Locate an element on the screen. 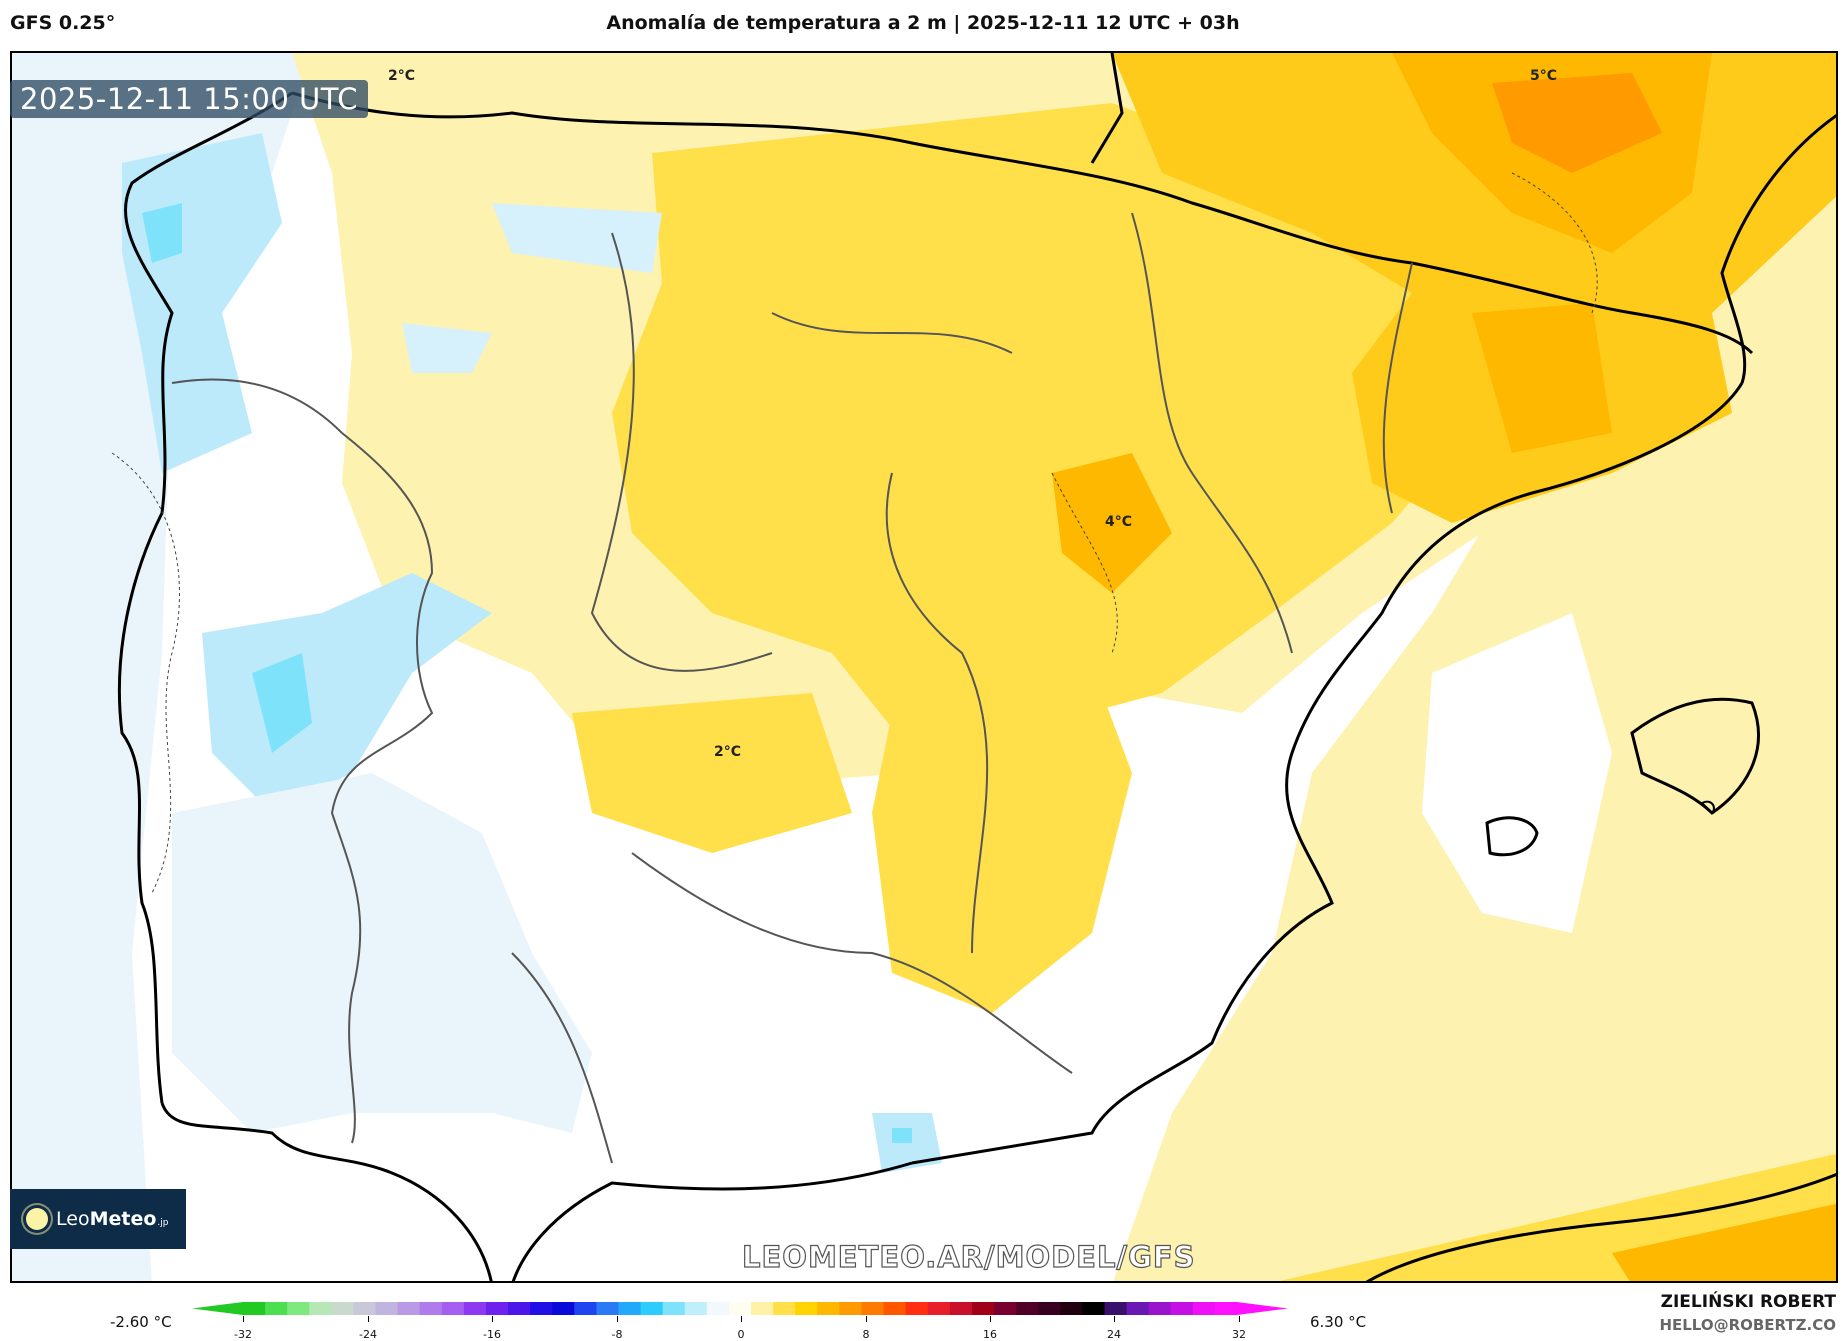 This screenshot has height=1341, width=1846. valid-time-badge: 2025-12-11 15:00 UTC is located at coordinates (189, 99).